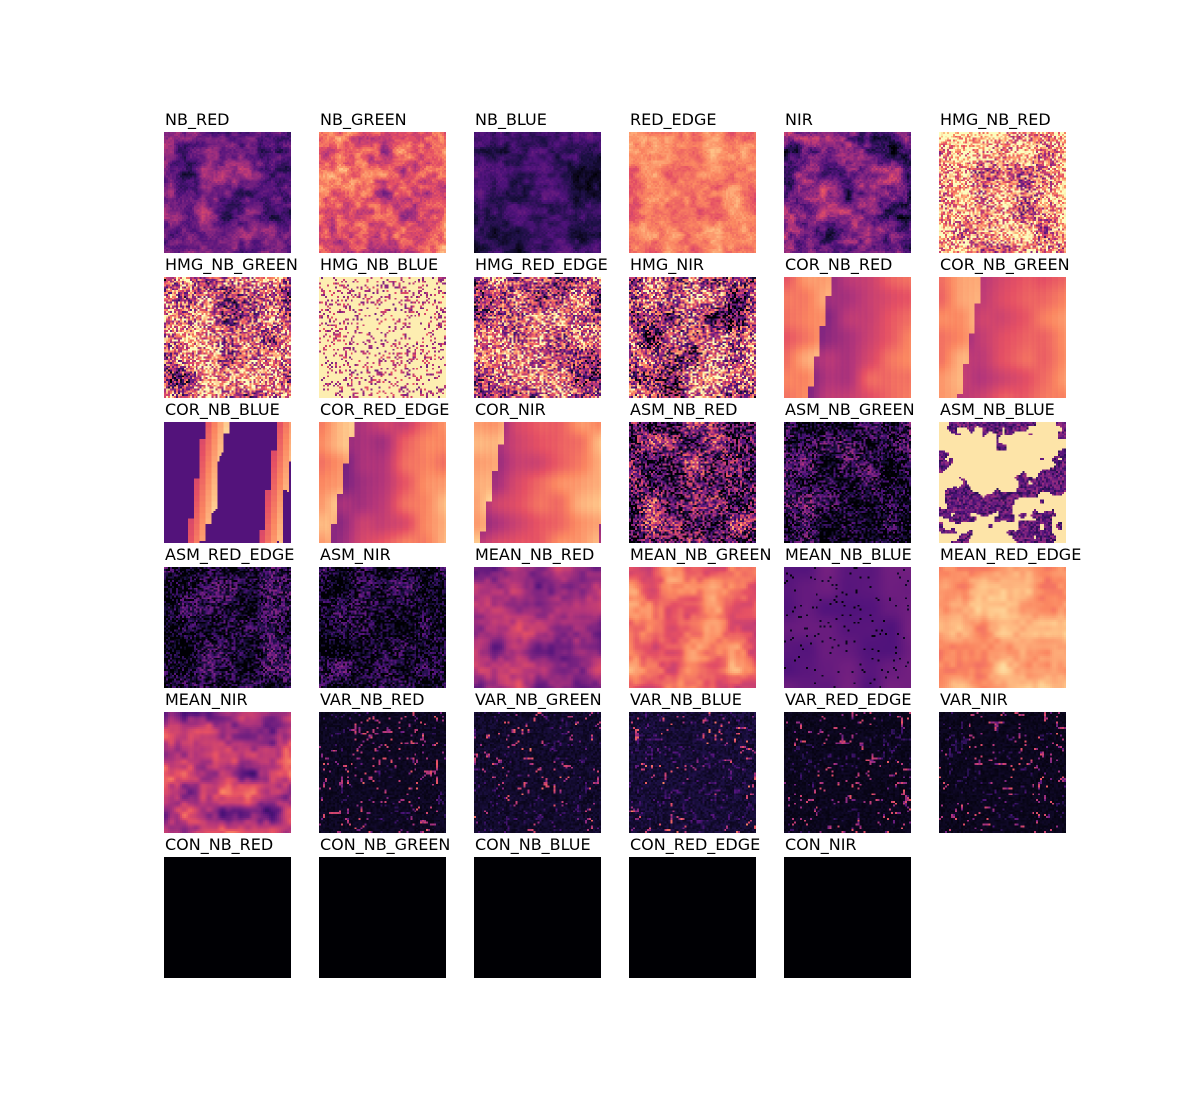 This screenshot has height=1100, width=1200. Describe the element at coordinates (230, 554) in the screenshot. I see `panel-title: ASM_RED_EDGE` at that location.